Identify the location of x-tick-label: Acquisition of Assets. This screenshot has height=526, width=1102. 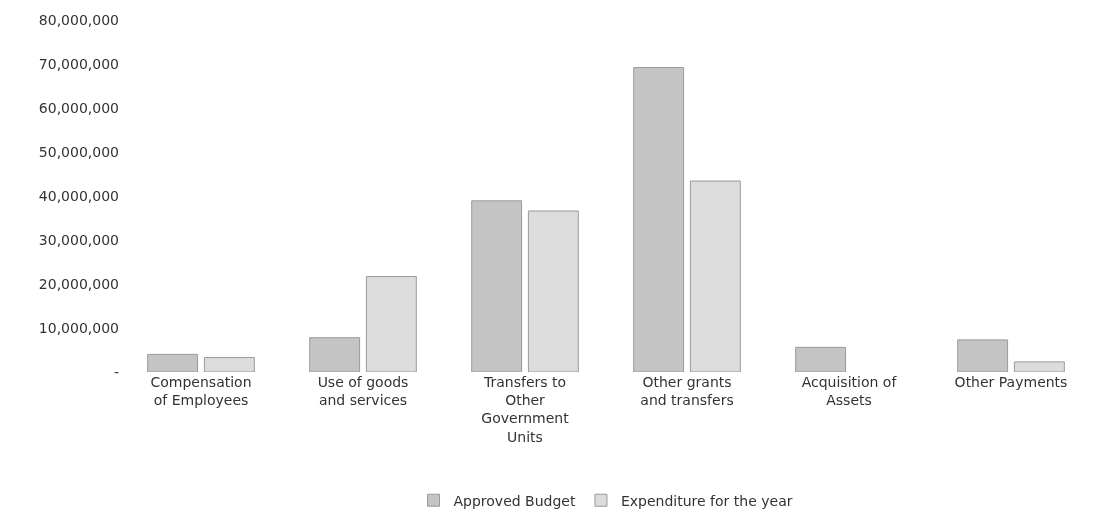
(849, 391).